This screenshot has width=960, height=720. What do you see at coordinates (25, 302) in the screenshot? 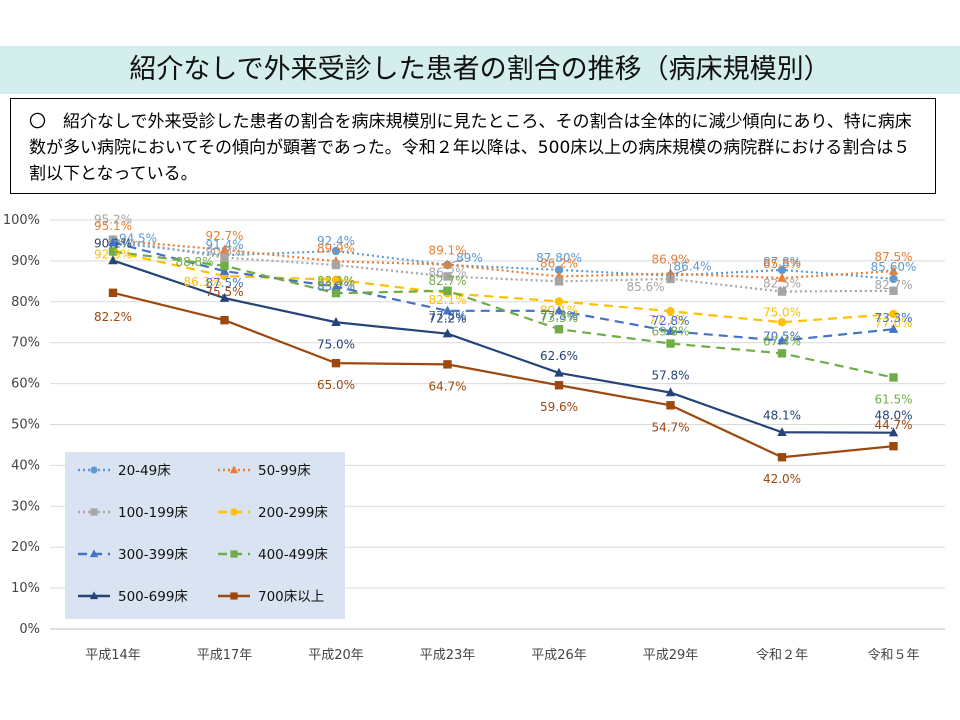
I see `y-tick-label: 80%` at bounding box center [25, 302].